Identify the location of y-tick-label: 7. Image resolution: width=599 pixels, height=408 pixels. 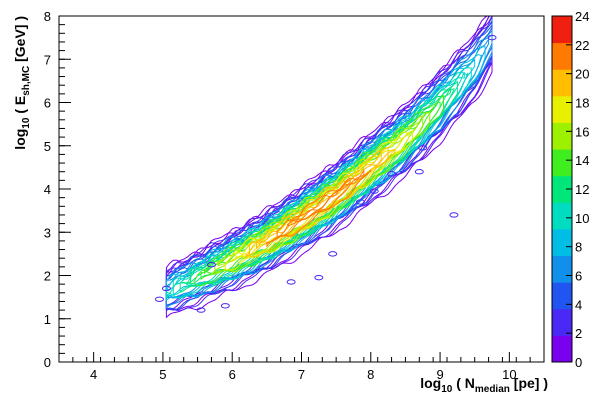
(47, 59).